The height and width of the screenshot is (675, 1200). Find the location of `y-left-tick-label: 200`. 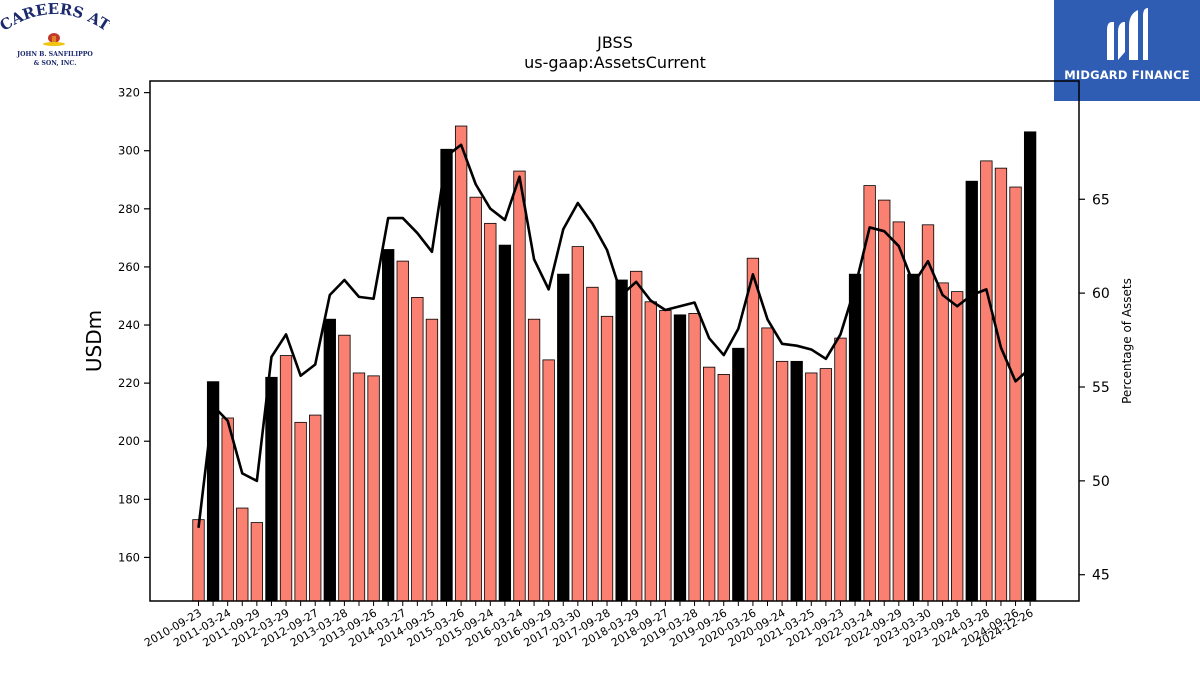

y-left-tick-label: 200 is located at coordinates (129, 441).